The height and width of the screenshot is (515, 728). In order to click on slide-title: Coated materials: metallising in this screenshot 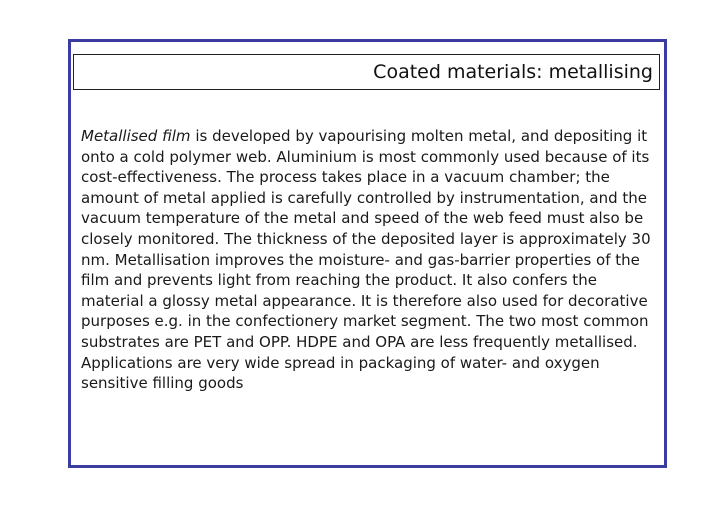, I will do `click(513, 72)`.